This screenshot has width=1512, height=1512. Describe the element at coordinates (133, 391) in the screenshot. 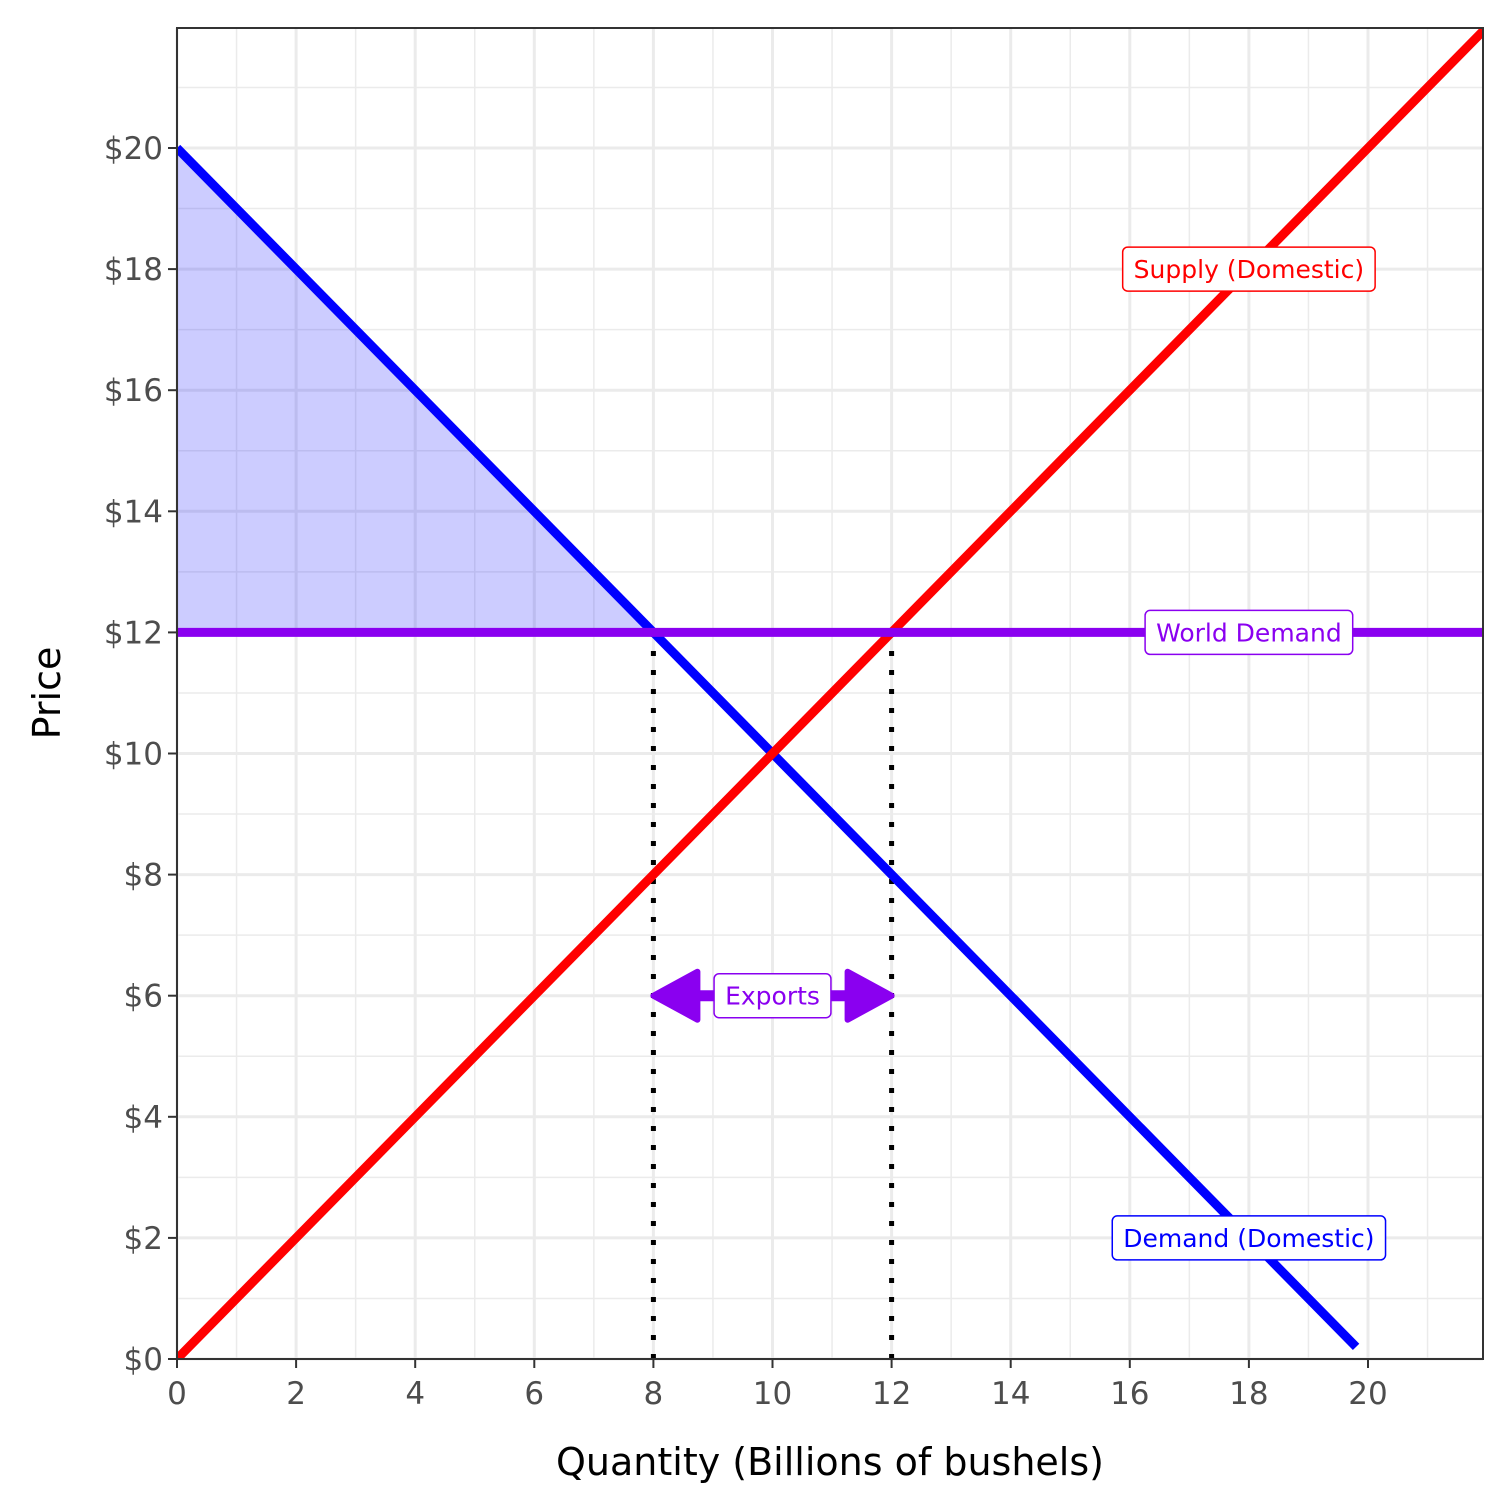

I see `y-tick-label: $16` at that location.